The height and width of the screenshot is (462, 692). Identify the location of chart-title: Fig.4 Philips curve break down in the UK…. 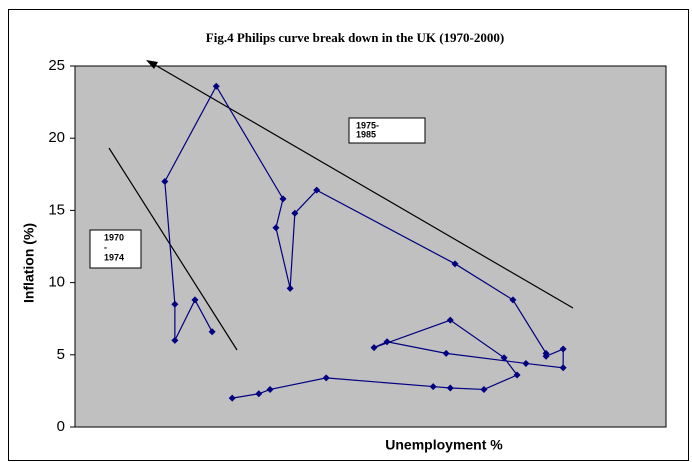
(355, 37).